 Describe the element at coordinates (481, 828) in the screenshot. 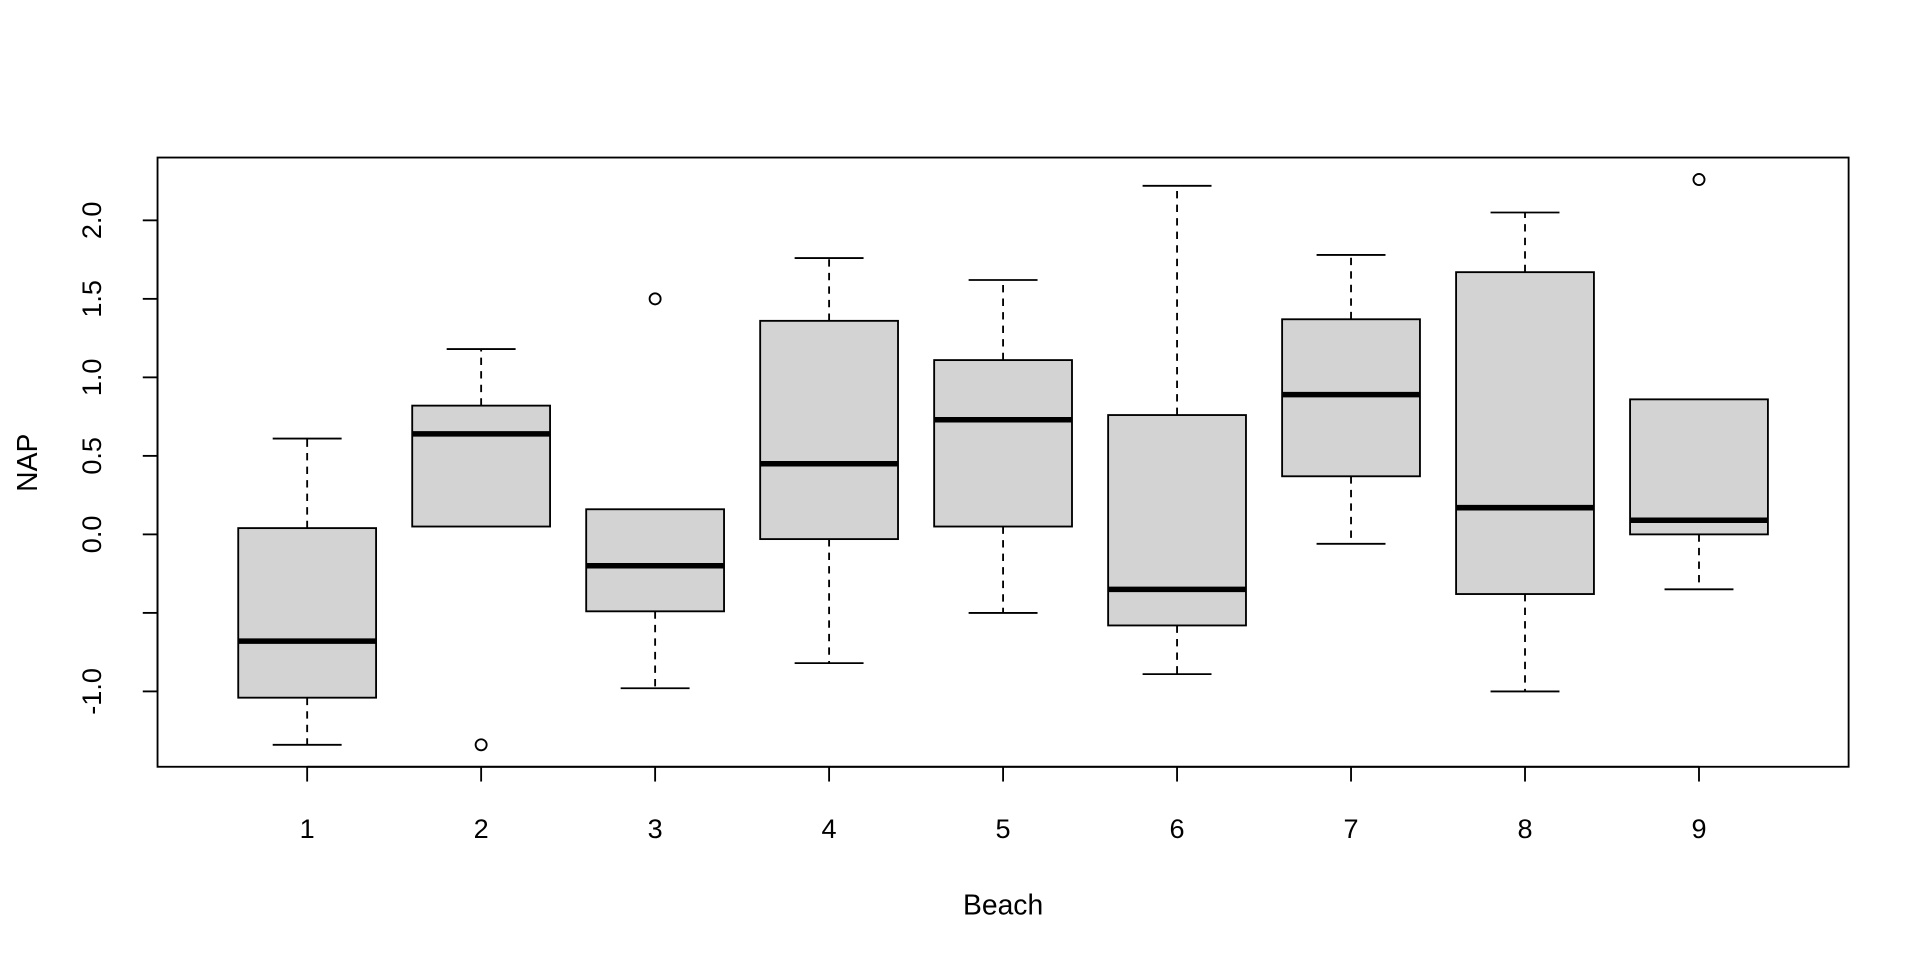

I see `x-tick-label: 2` at that location.